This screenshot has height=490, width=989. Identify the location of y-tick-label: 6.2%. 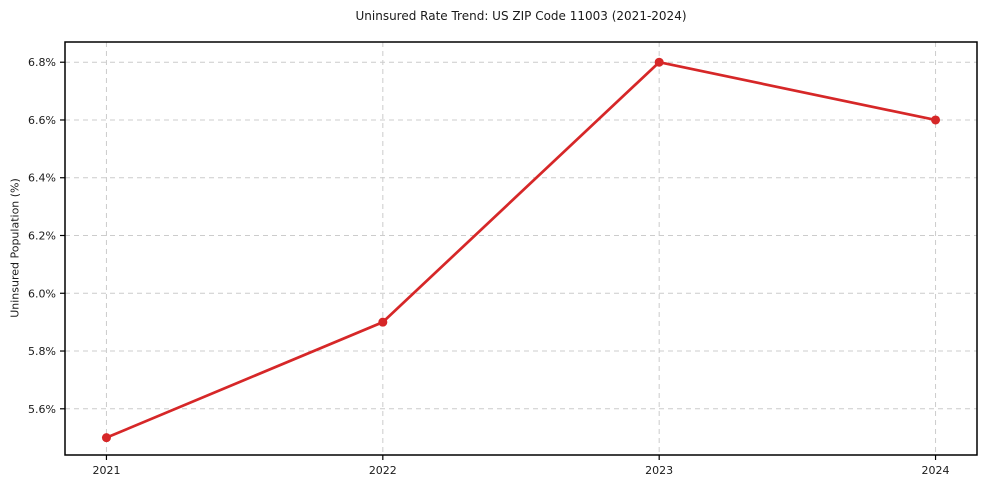
(42, 236).